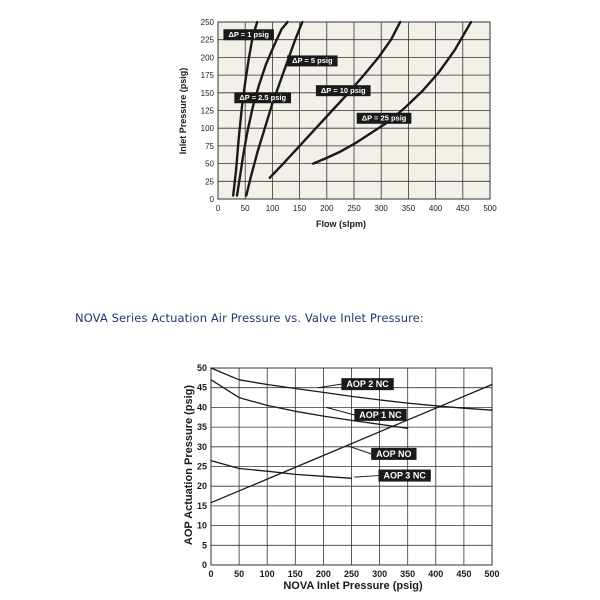  I want to click on y-tick-label: 175, so click(208, 75).